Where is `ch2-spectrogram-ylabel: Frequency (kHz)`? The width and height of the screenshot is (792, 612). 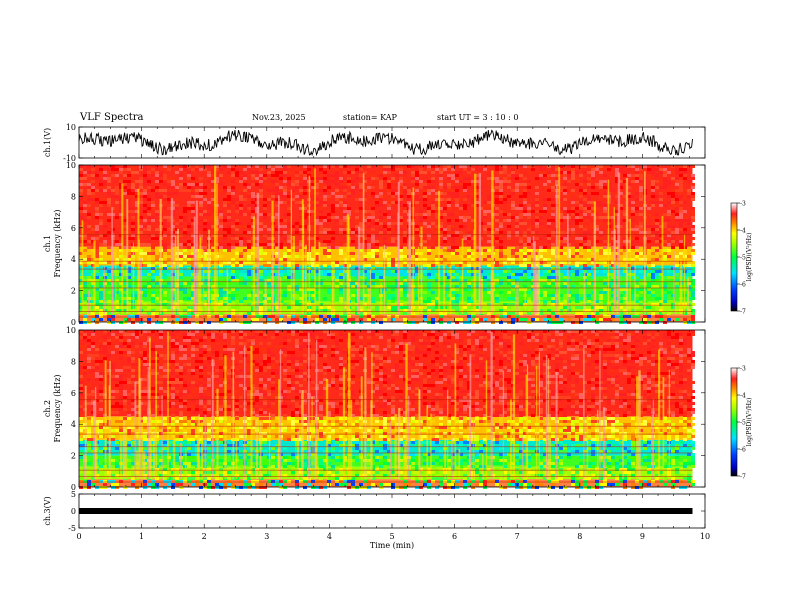 ch2-spectrogram-ylabel: Frequency (kHz) is located at coordinates (57, 408).